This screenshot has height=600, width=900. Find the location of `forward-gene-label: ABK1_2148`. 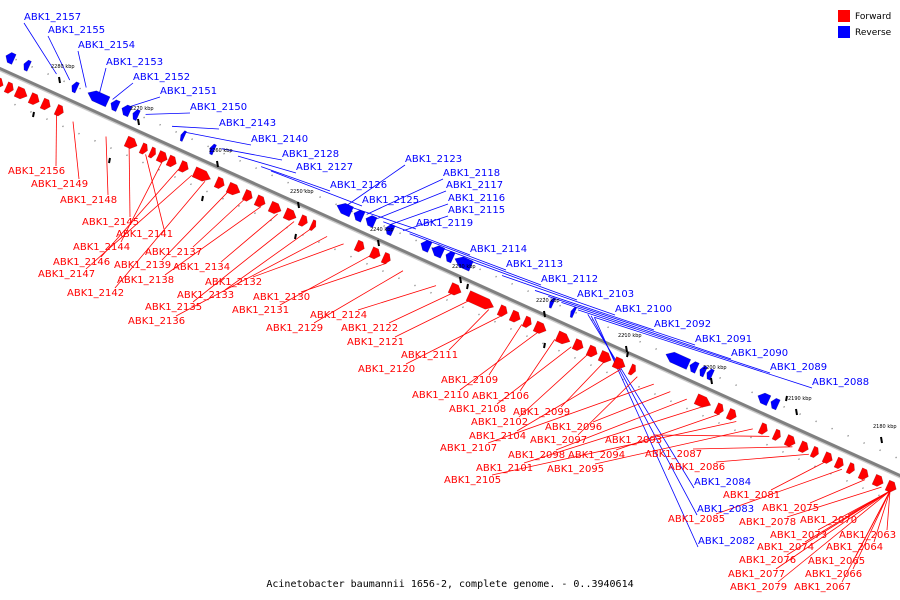

forward-gene-label: ABK1_2148 is located at coordinates (88, 200).